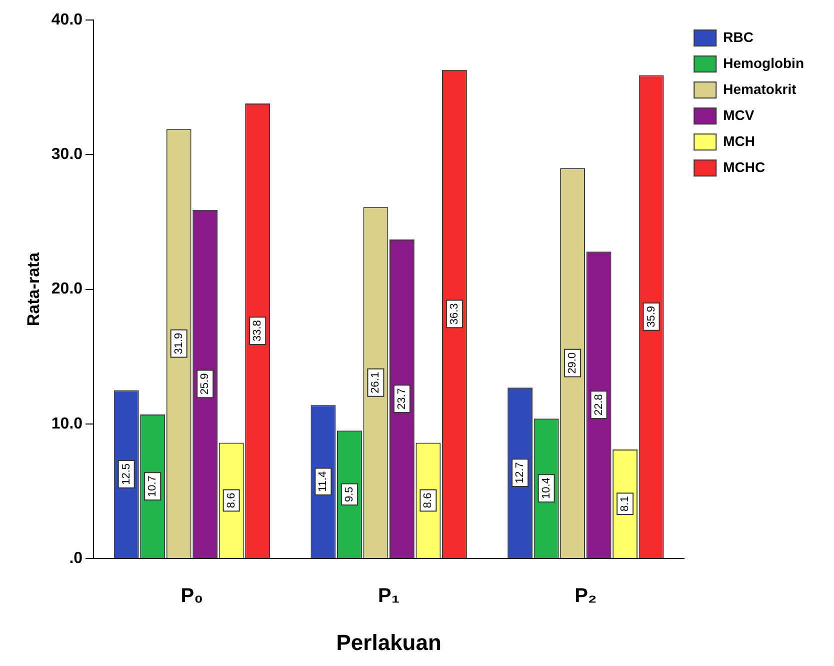 This screenshot has height=666, width=834. Describe the element at coordinates (454, 314) in the screenshot. I see `data-label: 36.3` at that location.